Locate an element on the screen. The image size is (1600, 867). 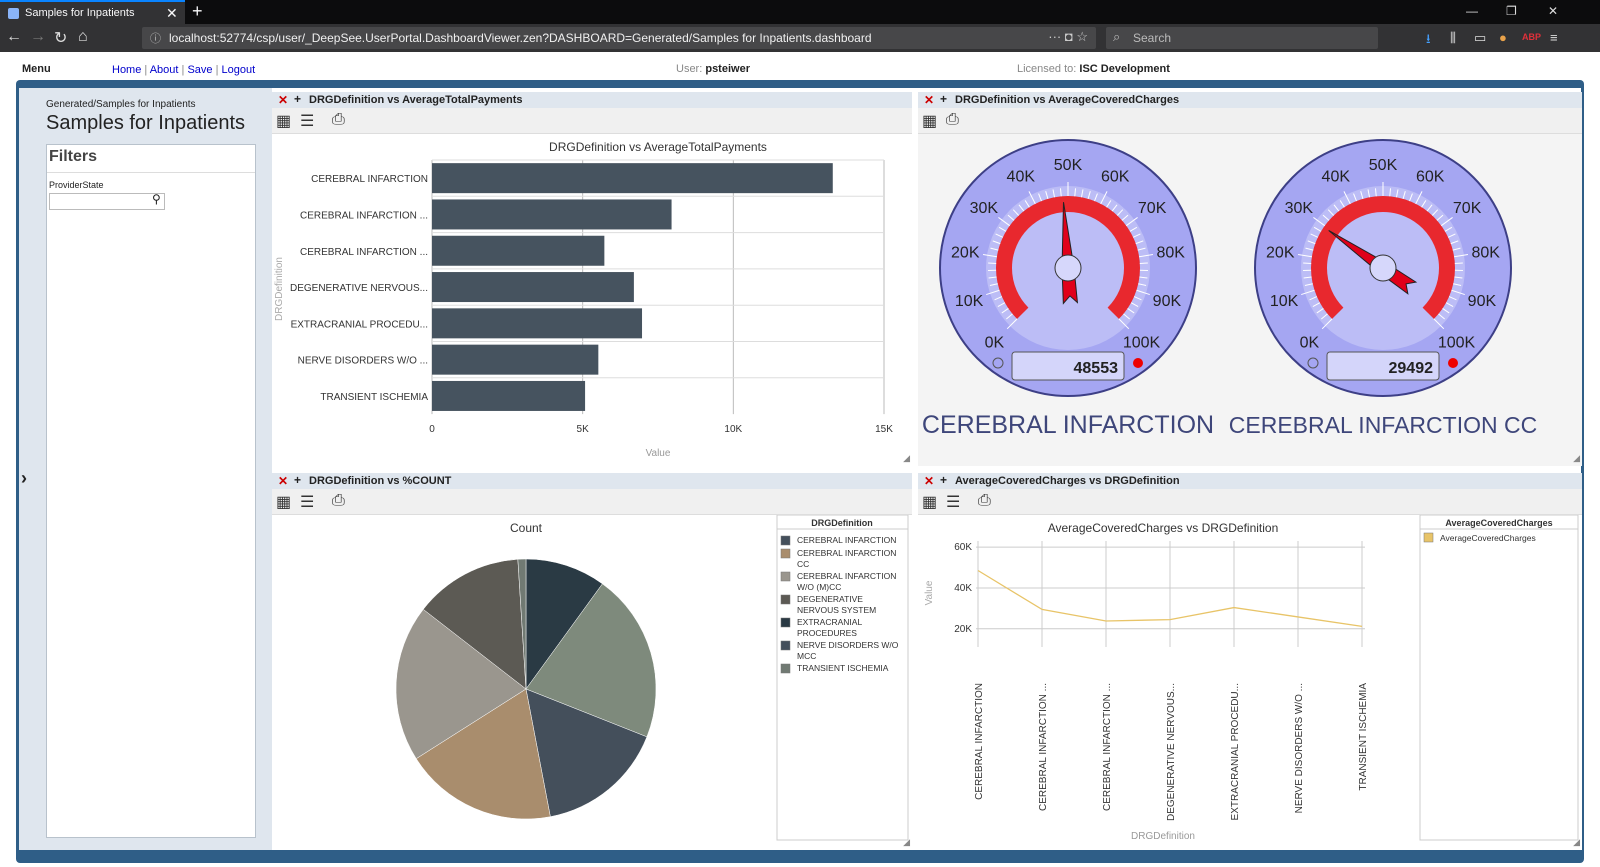
search-bar: ⌕ Search is located at coordinates (1242, 38).